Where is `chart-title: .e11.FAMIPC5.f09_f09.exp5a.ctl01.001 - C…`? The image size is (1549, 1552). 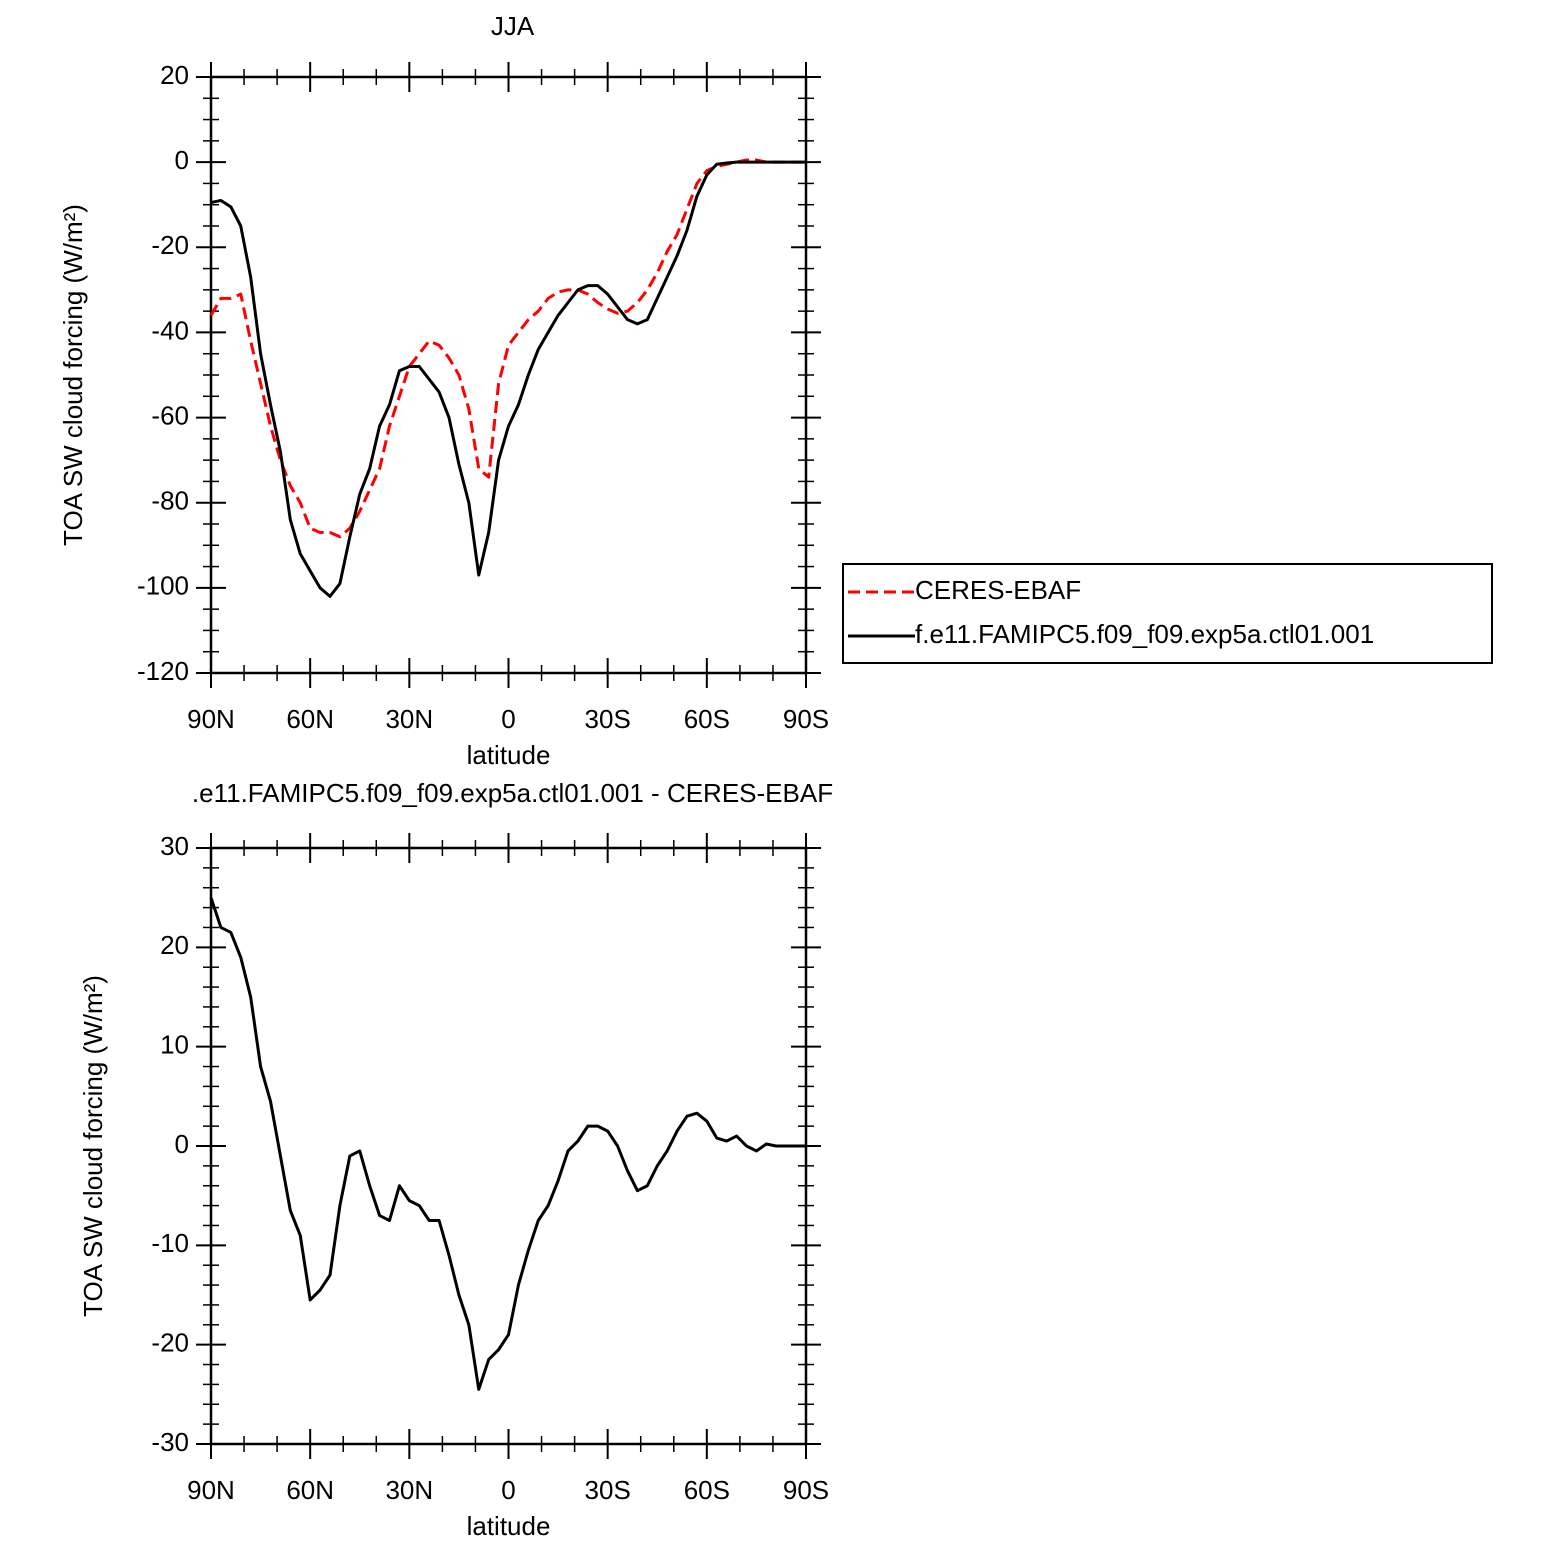
chart-title: .e11.FAMIPC5.f09_f09.exp5a.ctl01.001 - C… is located at coordinates (512, 793).